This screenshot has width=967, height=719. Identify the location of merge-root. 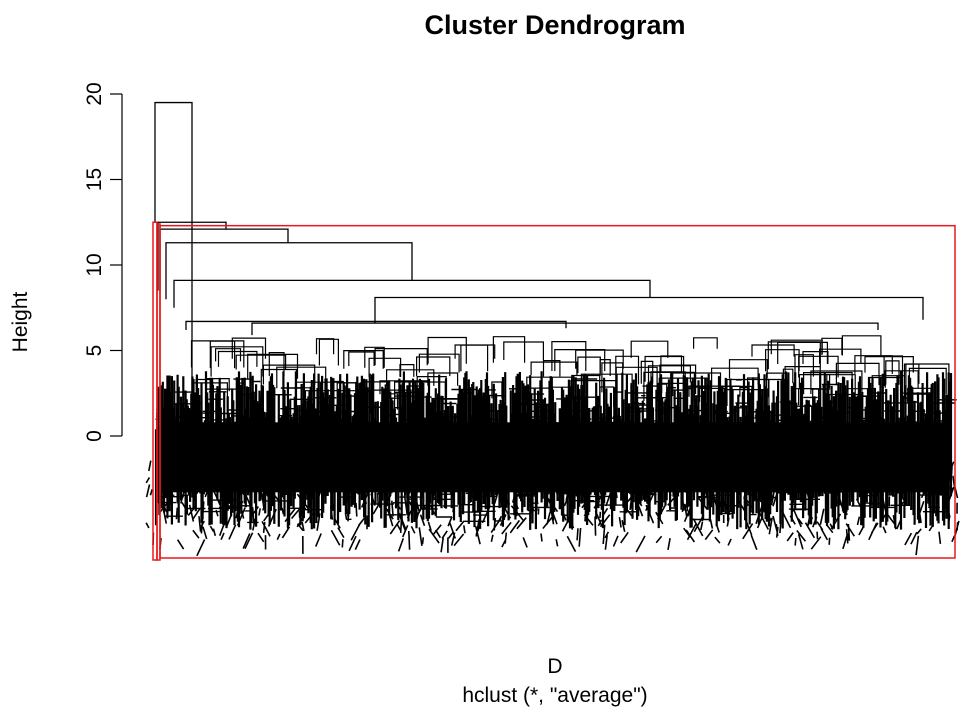
(173, 268).